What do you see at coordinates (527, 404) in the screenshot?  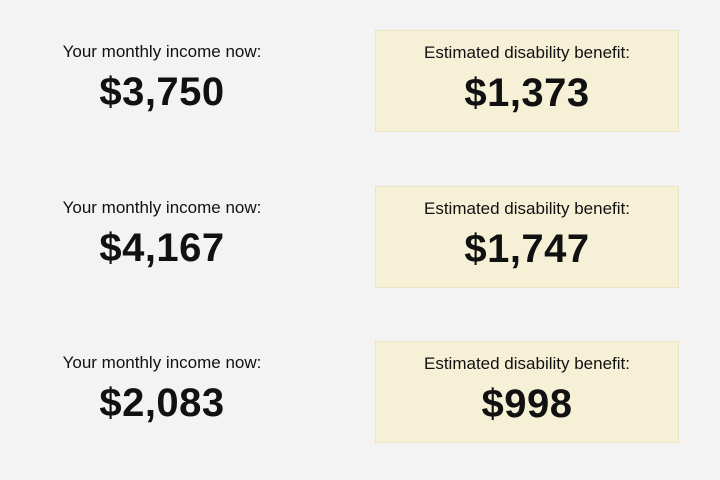 I see `benefit-value: $998` at bounding box center [527, 404].